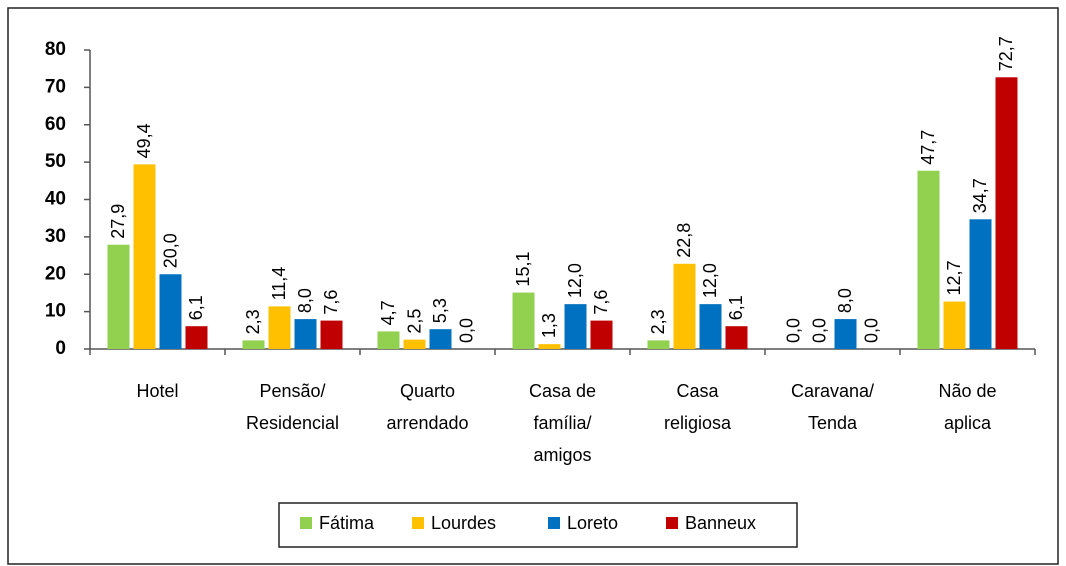 The height and width of the screenshot is (566, 1066). What do you see at coordinates (118, 221) in the screenshot?
I see `value-label: 27,9` at bounding box center [118, 221].